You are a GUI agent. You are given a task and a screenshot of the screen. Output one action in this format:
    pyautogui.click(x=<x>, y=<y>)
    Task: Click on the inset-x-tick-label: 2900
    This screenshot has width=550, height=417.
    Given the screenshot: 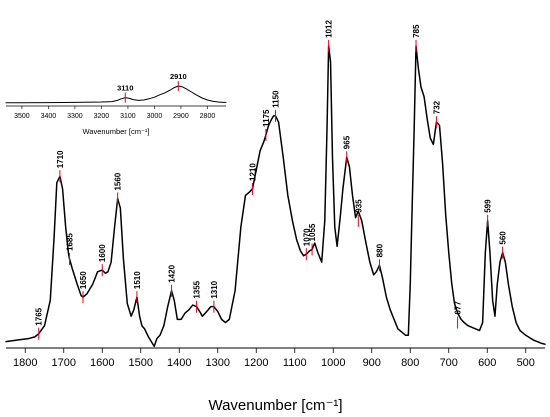 What is the action you would take?
    pyautogui.click(x=181, y=116)
    